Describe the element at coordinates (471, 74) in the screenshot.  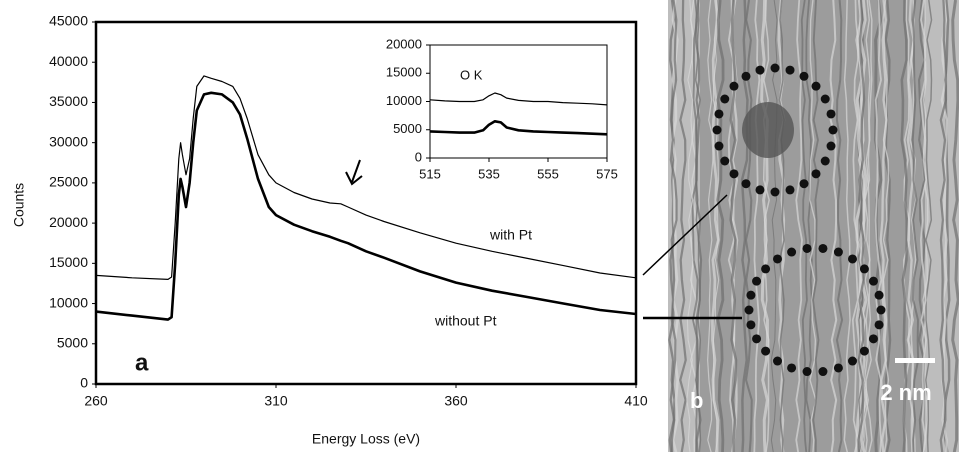
I see `annotation: O K` at that location.